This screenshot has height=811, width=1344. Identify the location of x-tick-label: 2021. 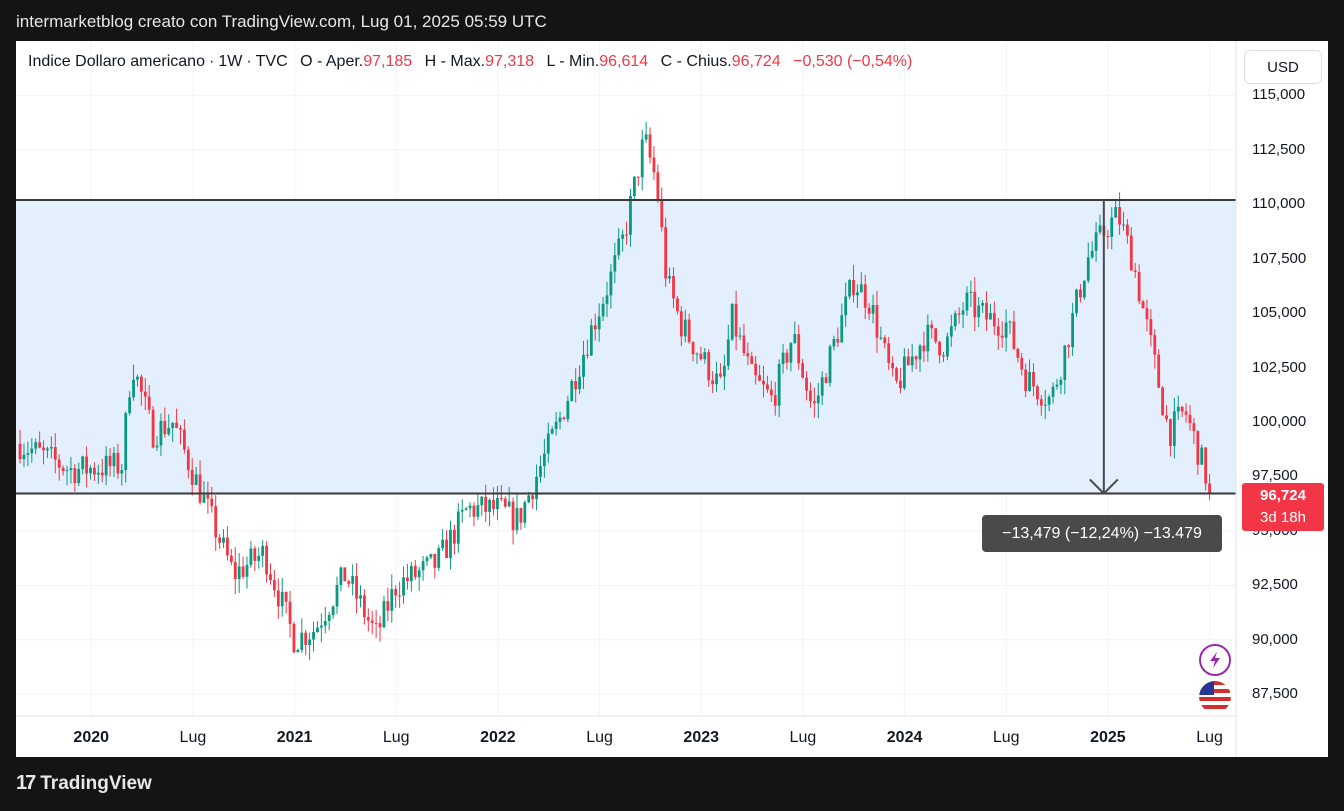
(294, 737).